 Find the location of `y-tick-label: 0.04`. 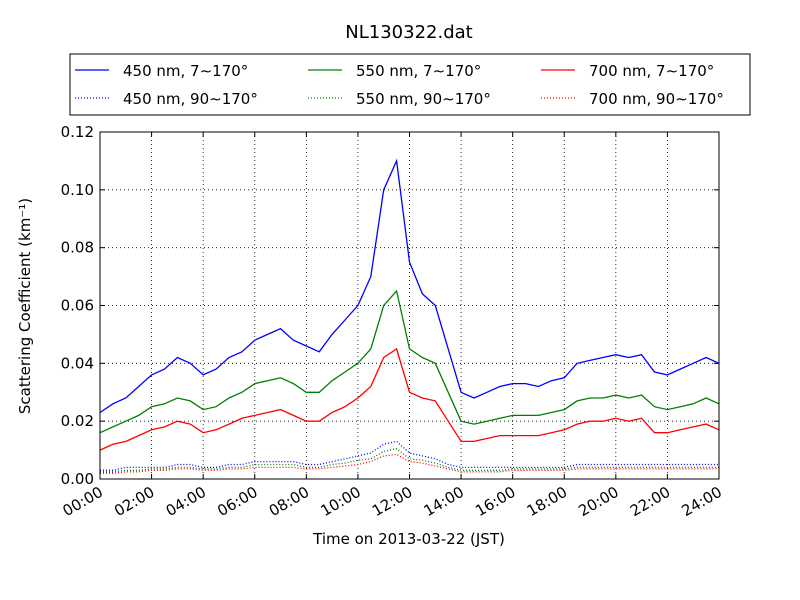

y-tick-label: 0.04 is located at coordinates (77, 363).